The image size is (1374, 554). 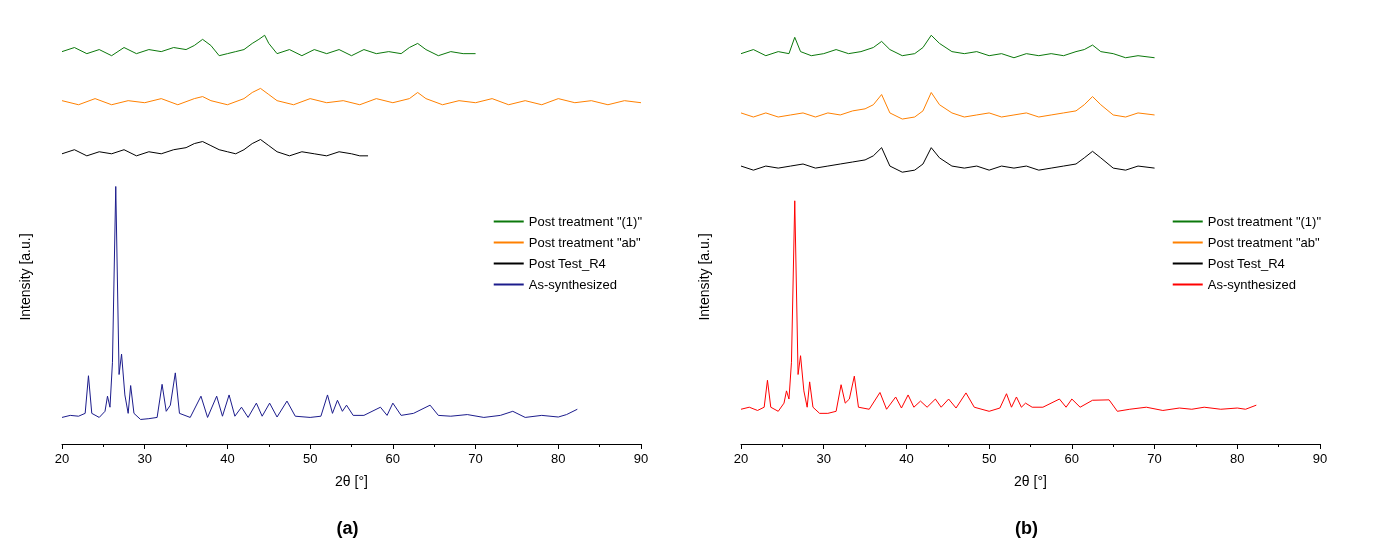 I want to click on text: (b), so click(x=1026, y=528).